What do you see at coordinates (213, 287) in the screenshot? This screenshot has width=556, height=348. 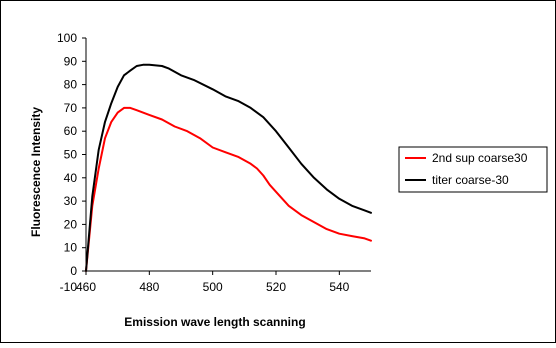 I see `x-tick-label: 500` at bounding box center [213, 287].